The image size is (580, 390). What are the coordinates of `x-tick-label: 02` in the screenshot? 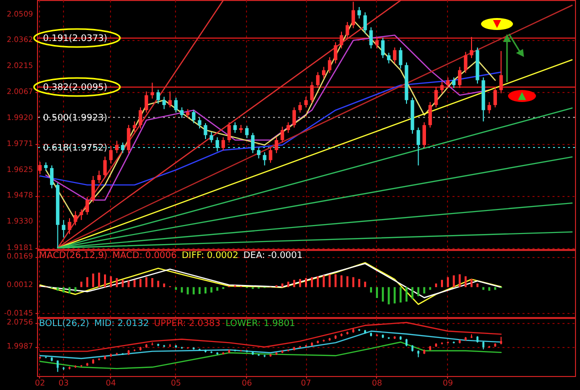 It's located at (40, 383).